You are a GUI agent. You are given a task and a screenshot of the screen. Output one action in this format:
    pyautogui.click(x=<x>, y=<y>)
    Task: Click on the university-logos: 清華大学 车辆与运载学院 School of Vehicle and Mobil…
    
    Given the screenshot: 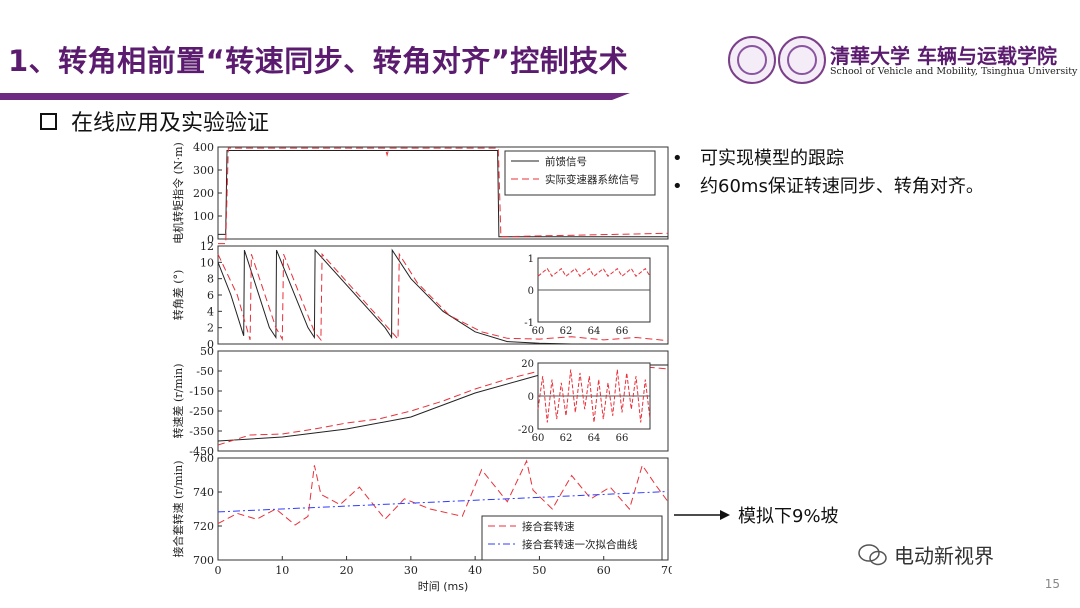 What is the action you would take?
    pyautogui.click(x=902, y=60)
    